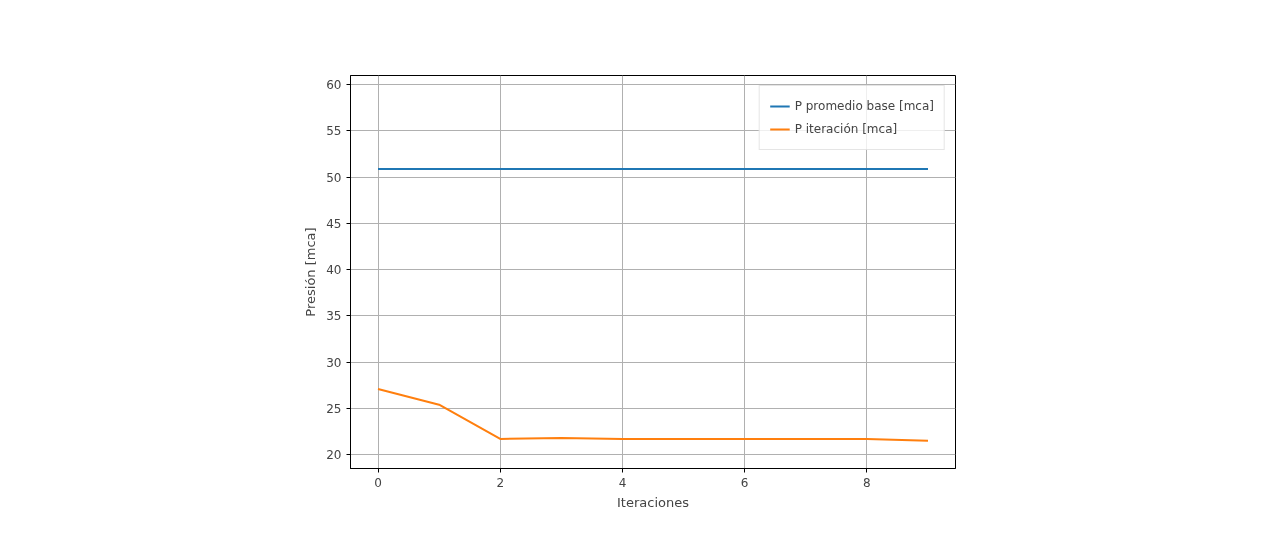  Describe the element at coordinates (378, 482) in the screenshot. I see `x-tick-label: 0` at that location.